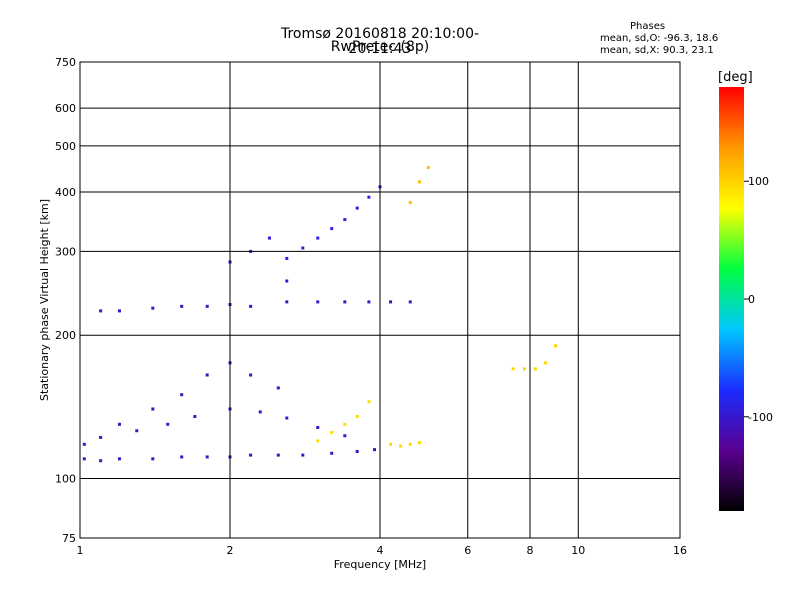 The width and height of the screenshot is (800, 600). Describe the element at coordinates (65, 479) in the screenshot. I see `y-tick-label: 100` at that location.